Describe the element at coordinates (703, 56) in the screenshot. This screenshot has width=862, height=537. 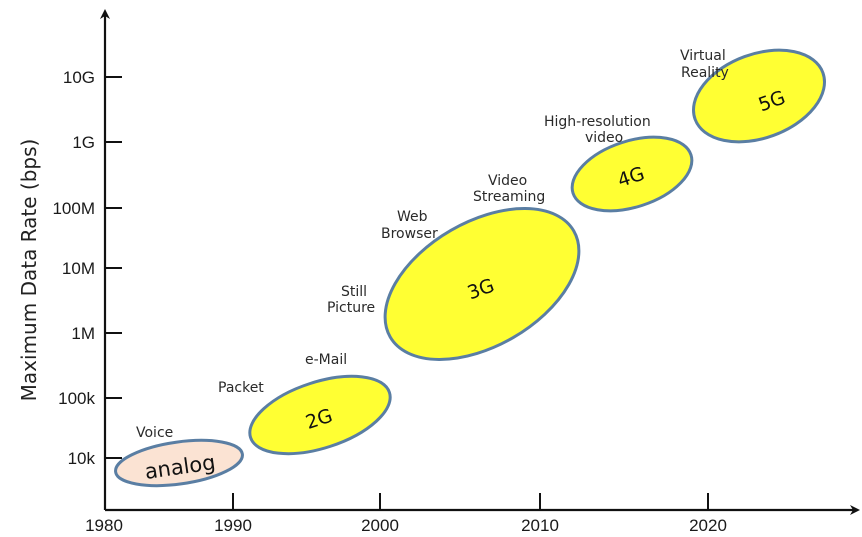
I see `annotation-virtual-reality: Virtual` at that location.